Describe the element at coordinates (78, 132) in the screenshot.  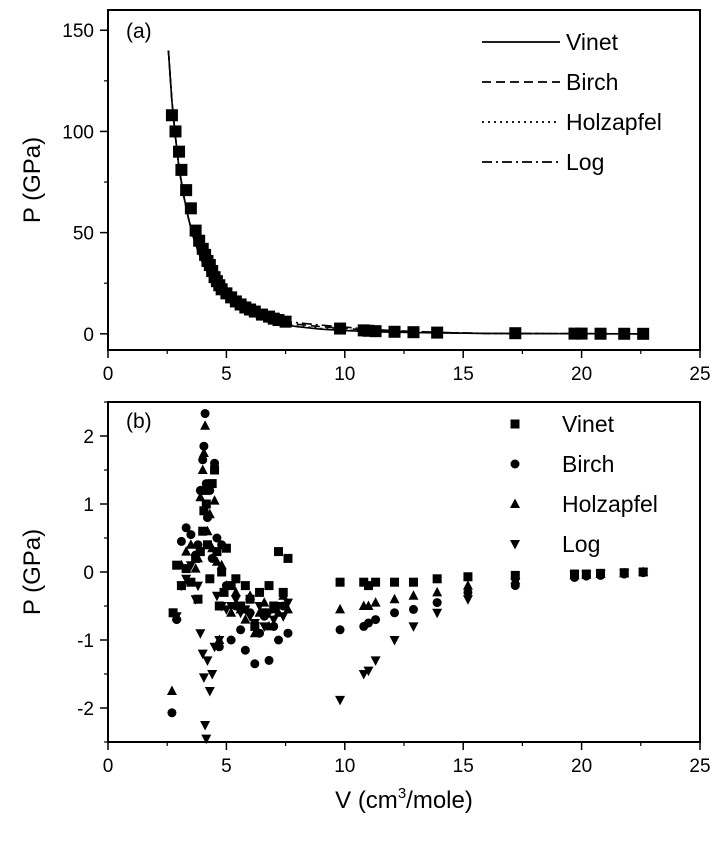
I see `panel-a-y-tick-label: 100` at that location.